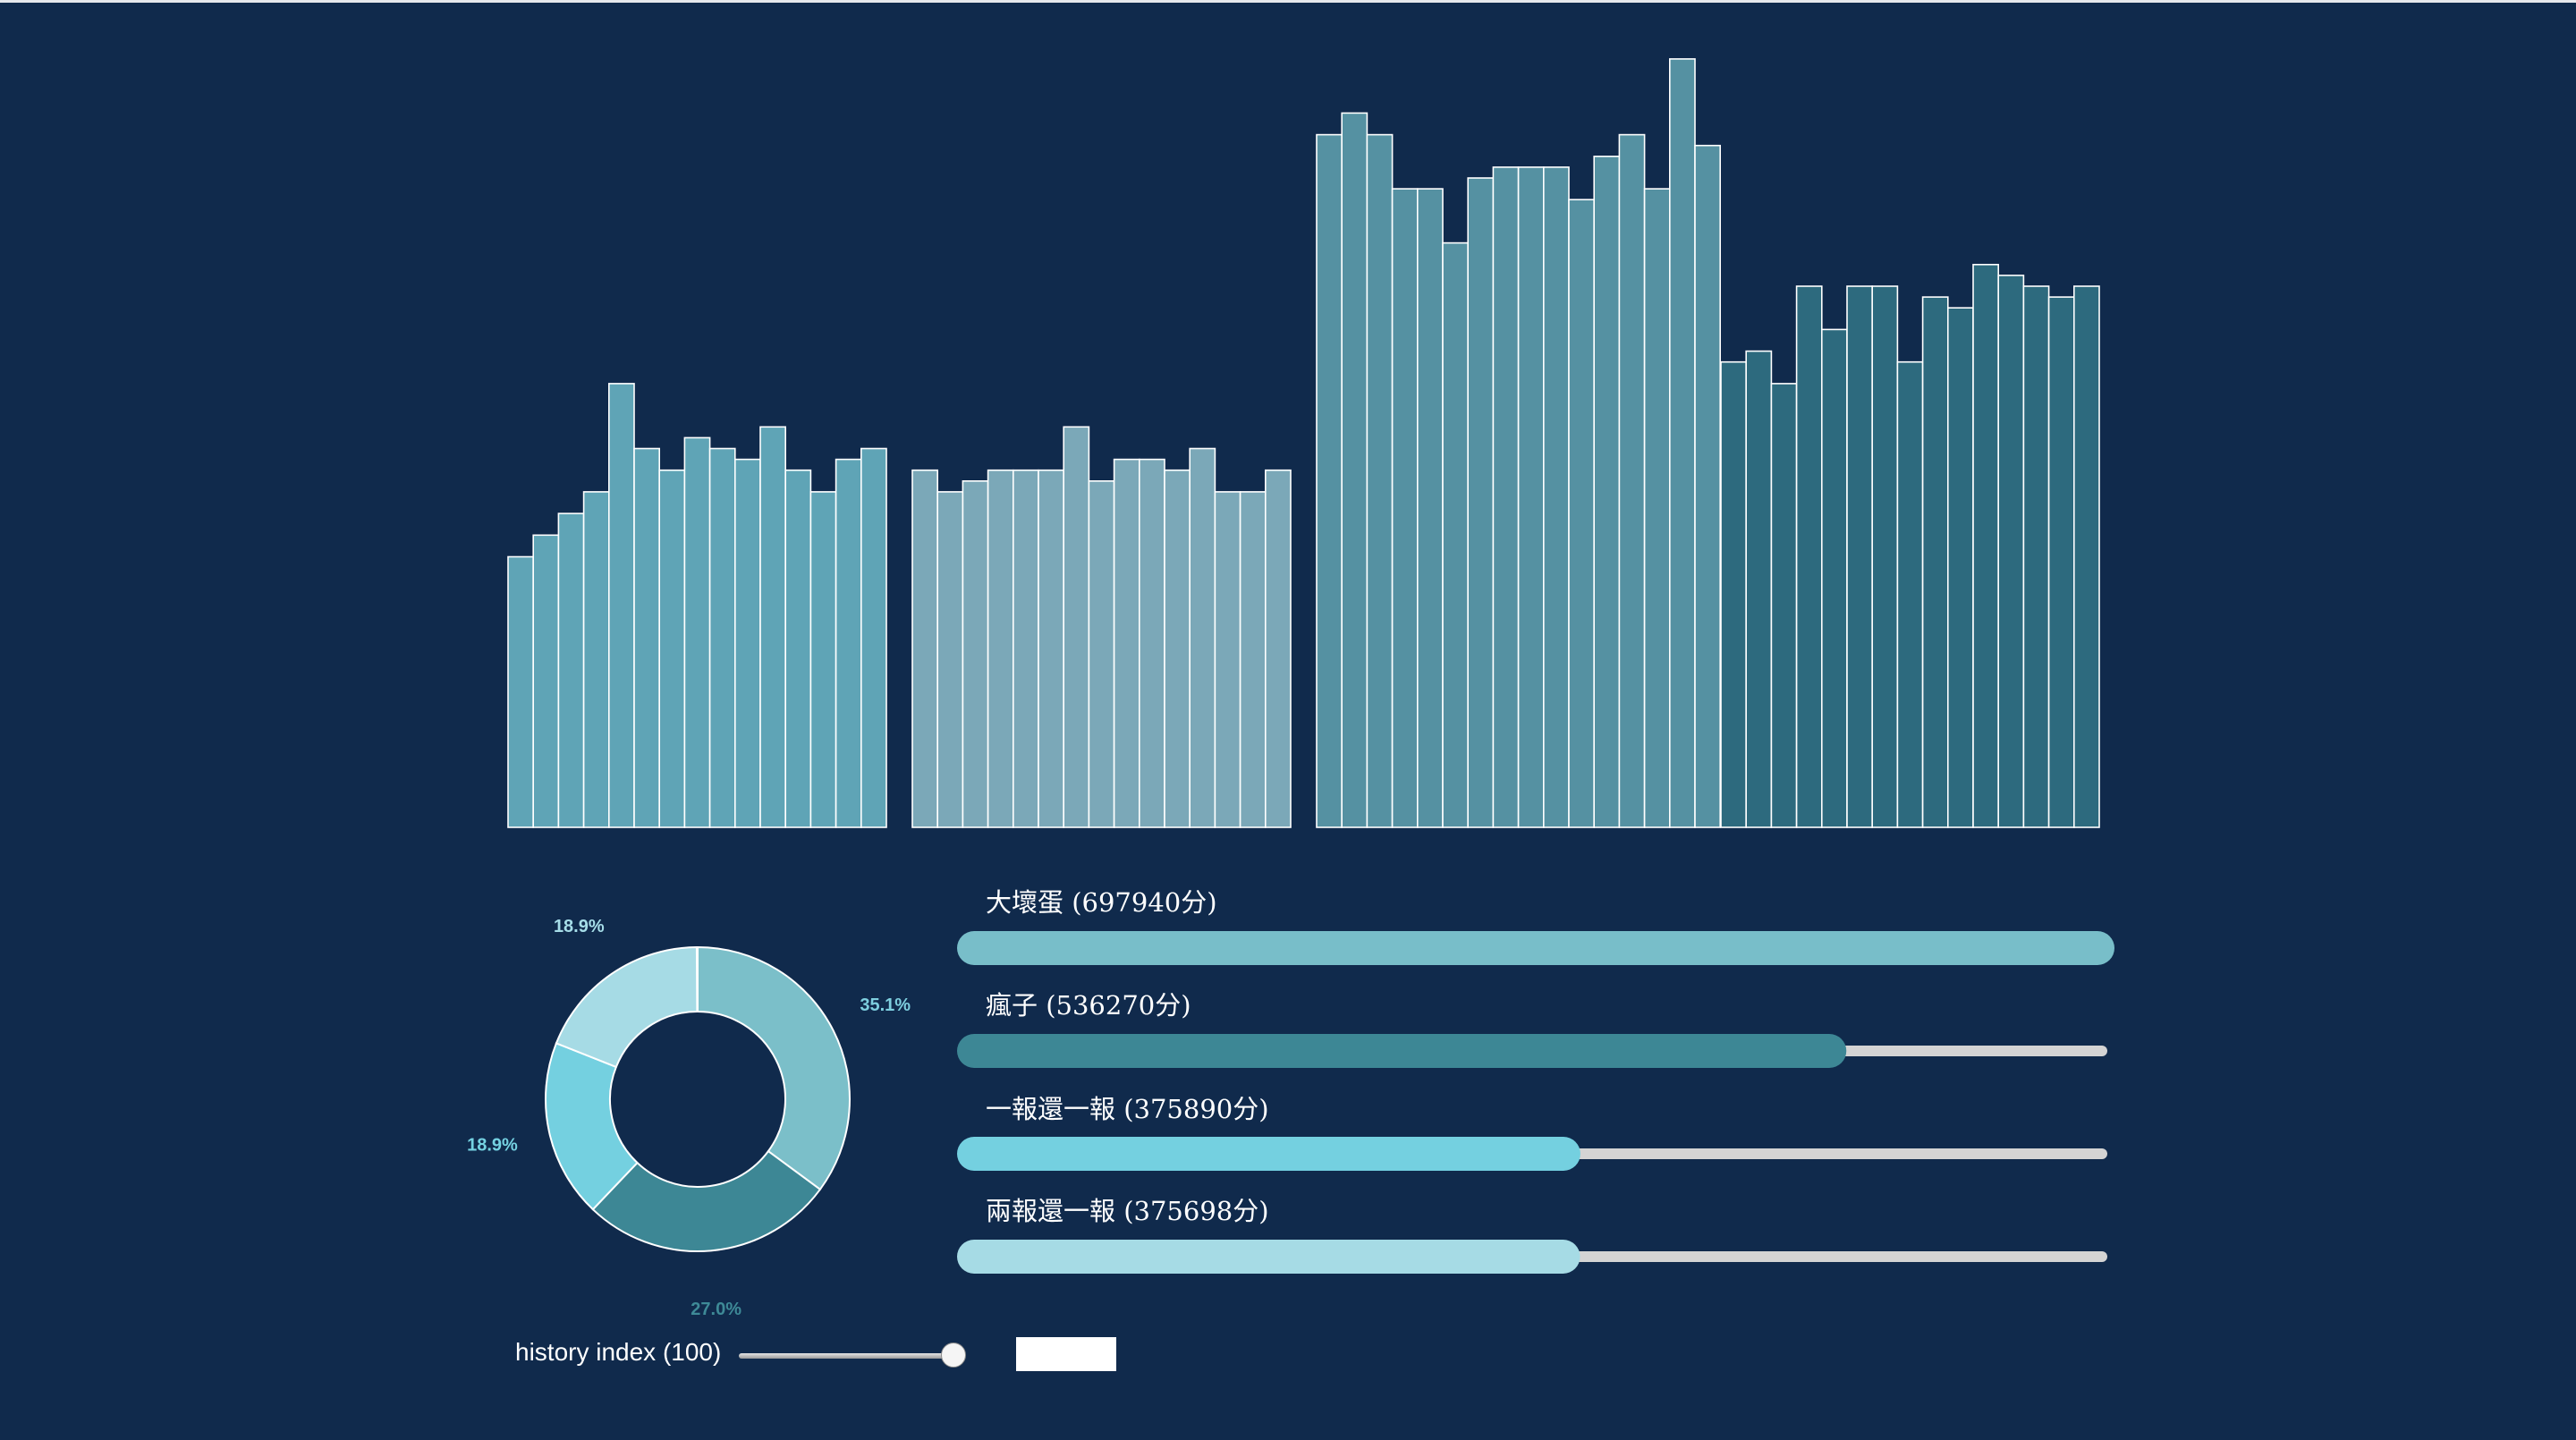 The height and width of the screenshot is (1440, 2576). I want to click on history-slider-thumb, so click(953, 1356).